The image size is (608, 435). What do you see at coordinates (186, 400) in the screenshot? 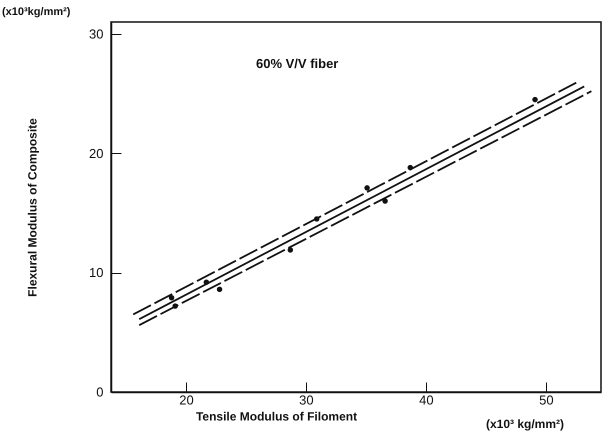
I see `x-tick-label: 20` at bounding box center [186, 400].